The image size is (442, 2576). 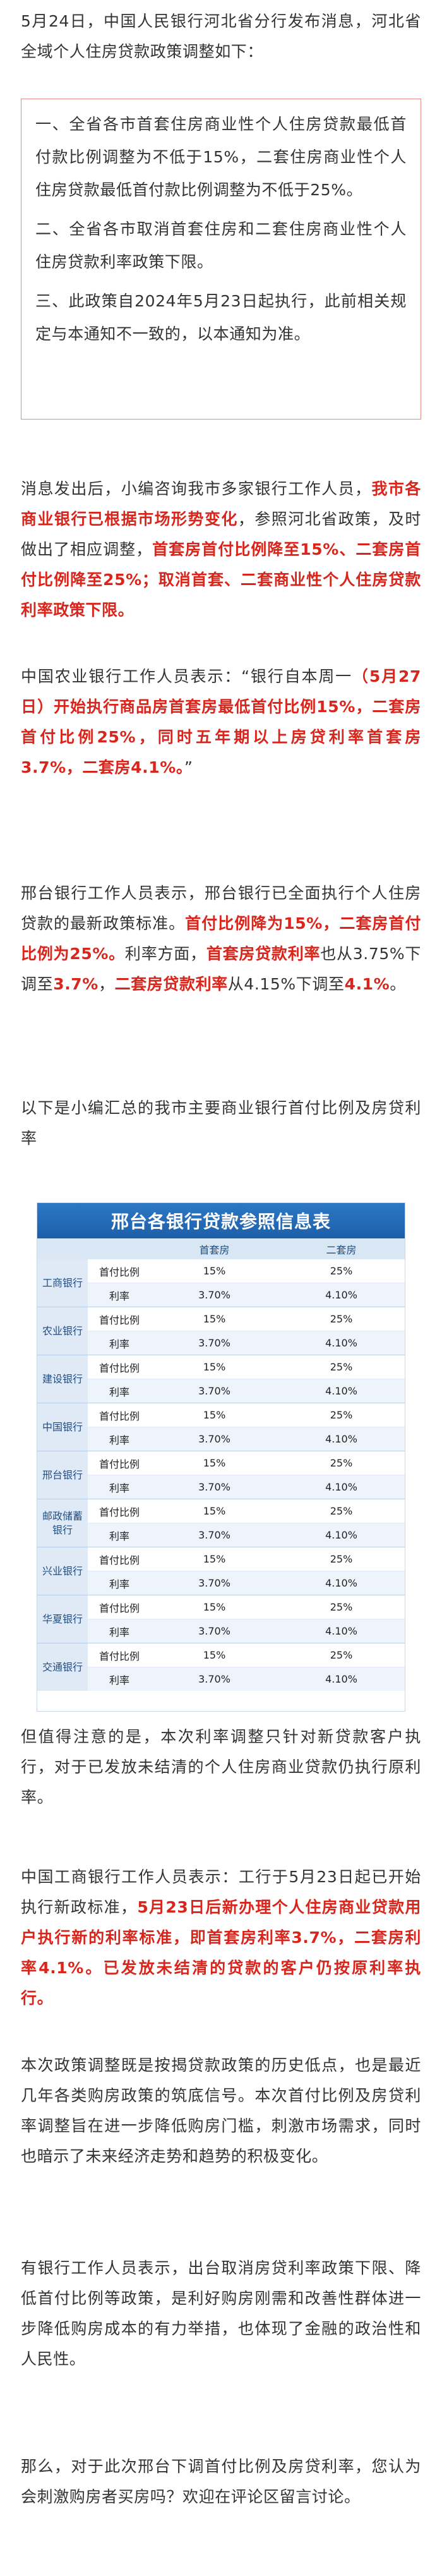 I want to click on p4-highlight-h: 二套房贷款利率, so click(x=171, y=984).